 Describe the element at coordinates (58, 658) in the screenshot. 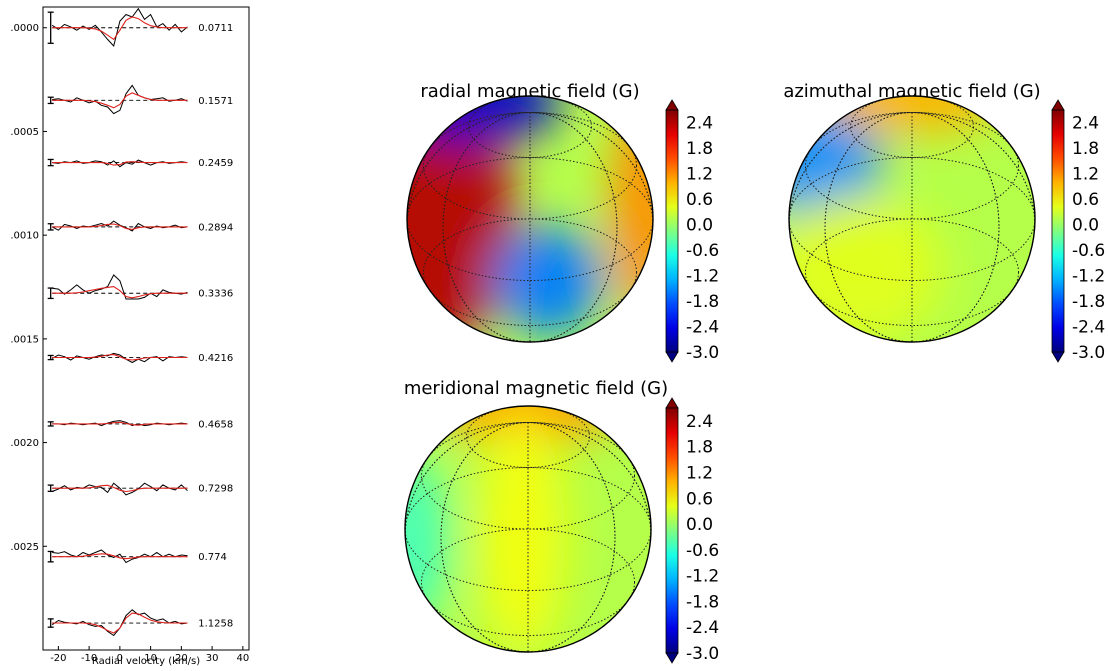

I see `x-tick-label: -20` at that location.